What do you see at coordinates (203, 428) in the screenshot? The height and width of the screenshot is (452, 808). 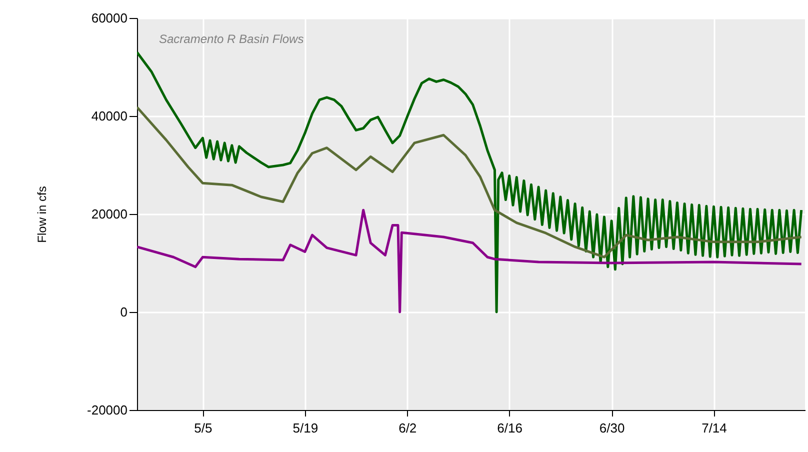 I see `x-tick-label: 5/5` at bounding box center [203, 428].